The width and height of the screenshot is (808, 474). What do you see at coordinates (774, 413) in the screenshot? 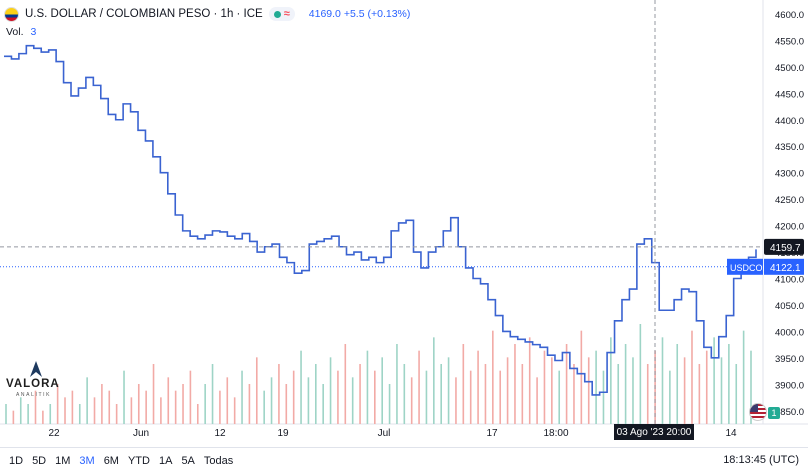
I see `events-count-badge: 1` at bounding box center [774, 413].